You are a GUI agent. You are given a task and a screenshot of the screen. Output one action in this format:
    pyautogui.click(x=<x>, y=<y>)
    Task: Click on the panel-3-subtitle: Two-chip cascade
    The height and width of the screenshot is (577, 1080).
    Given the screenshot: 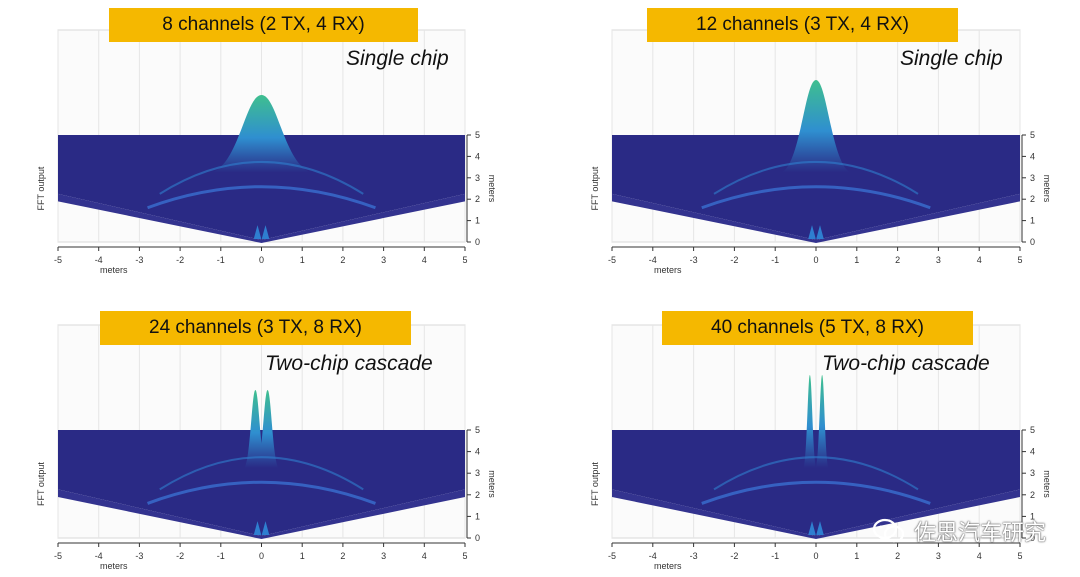 What is the action you would take?
    pyautogui.click(x=349, y=363)
    